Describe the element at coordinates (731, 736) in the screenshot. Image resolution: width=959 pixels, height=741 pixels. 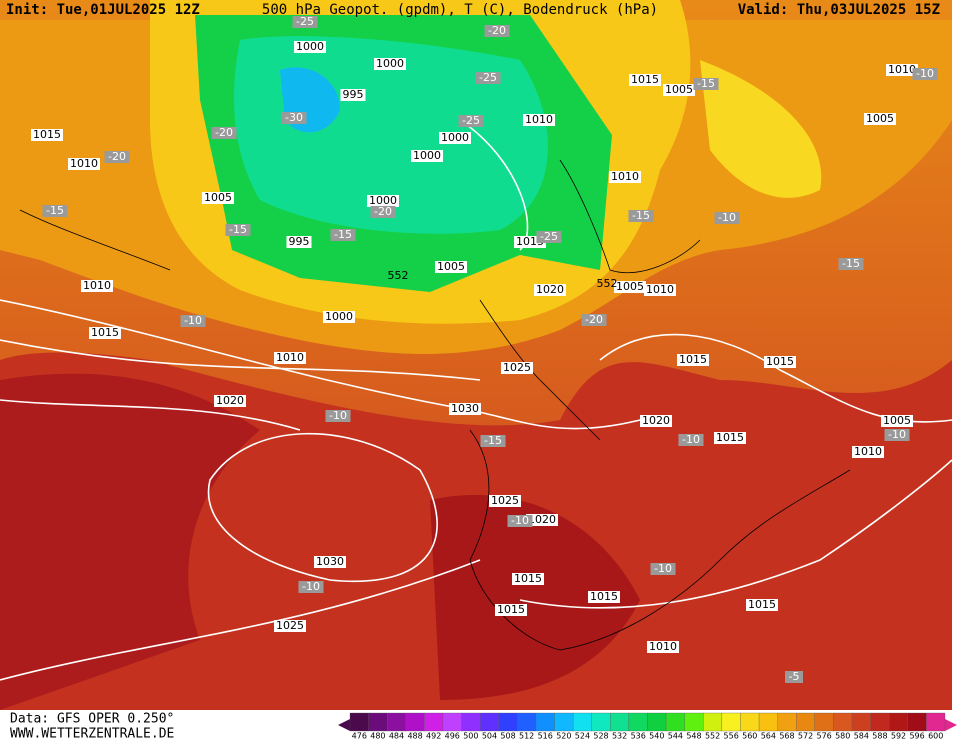
I see `scale-label: 556` at that location.